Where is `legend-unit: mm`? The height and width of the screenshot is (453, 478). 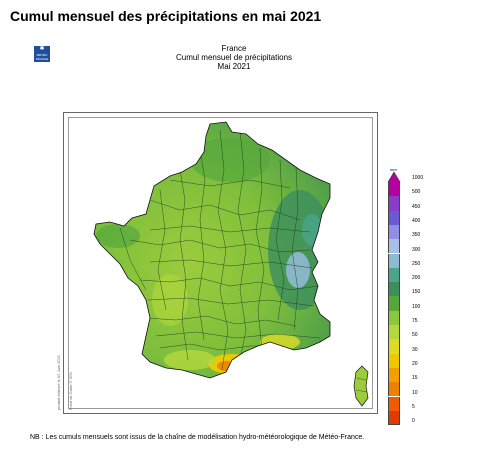 legend-unit: mm is located at coordinates (393, 169).